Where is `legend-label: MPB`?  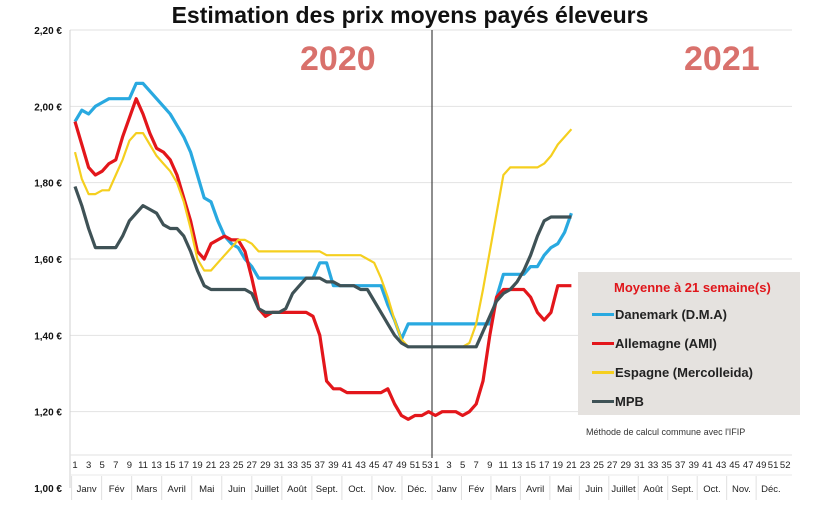
legend-label: MPB is located at coordinates (629, 401).